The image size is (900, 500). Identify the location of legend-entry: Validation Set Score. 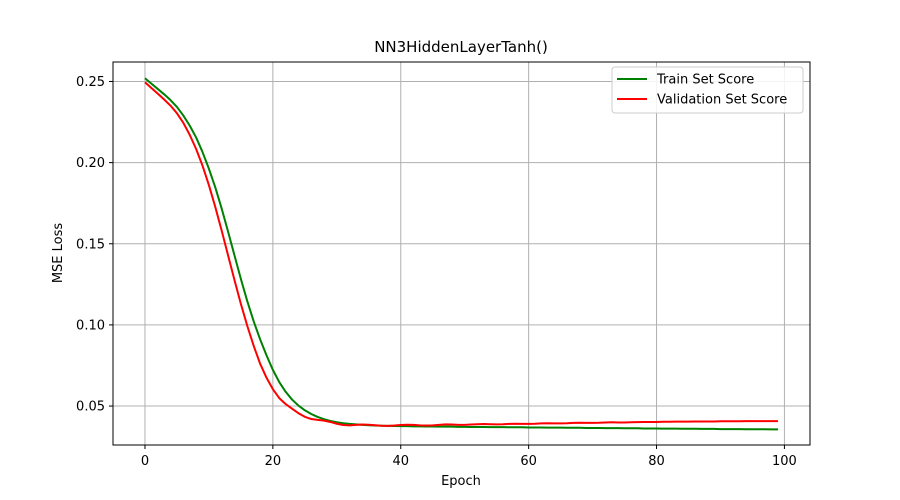
(722, 100).